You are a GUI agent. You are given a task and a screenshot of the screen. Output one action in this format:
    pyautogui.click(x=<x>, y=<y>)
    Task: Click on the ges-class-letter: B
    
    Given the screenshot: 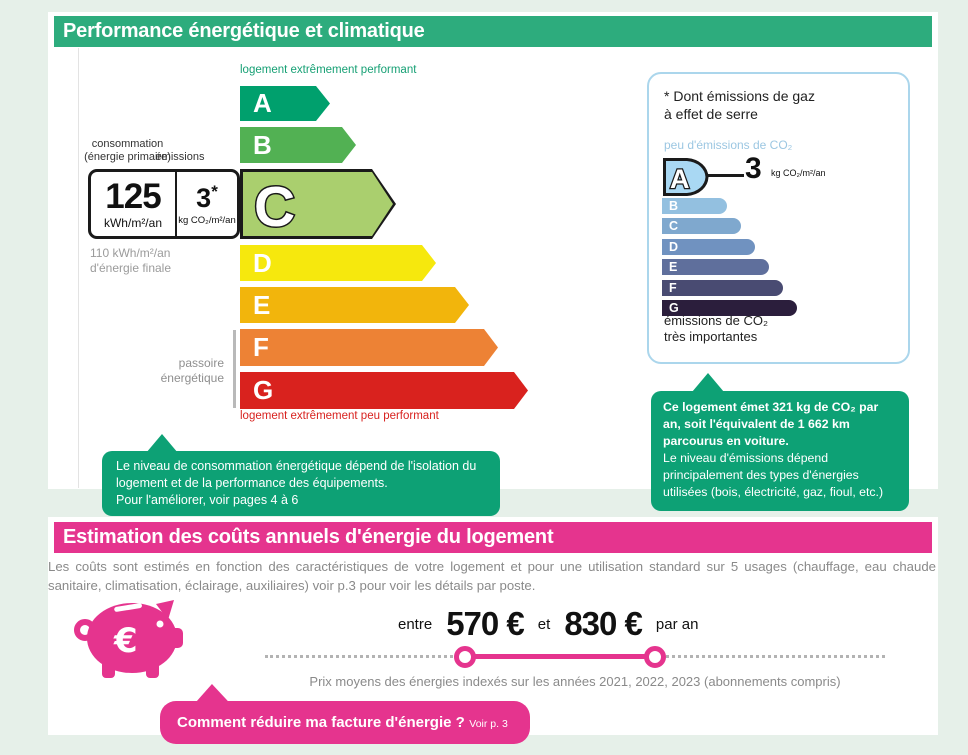 What is the action you would take?
    pyautogui.click(x=674, y=206)
    